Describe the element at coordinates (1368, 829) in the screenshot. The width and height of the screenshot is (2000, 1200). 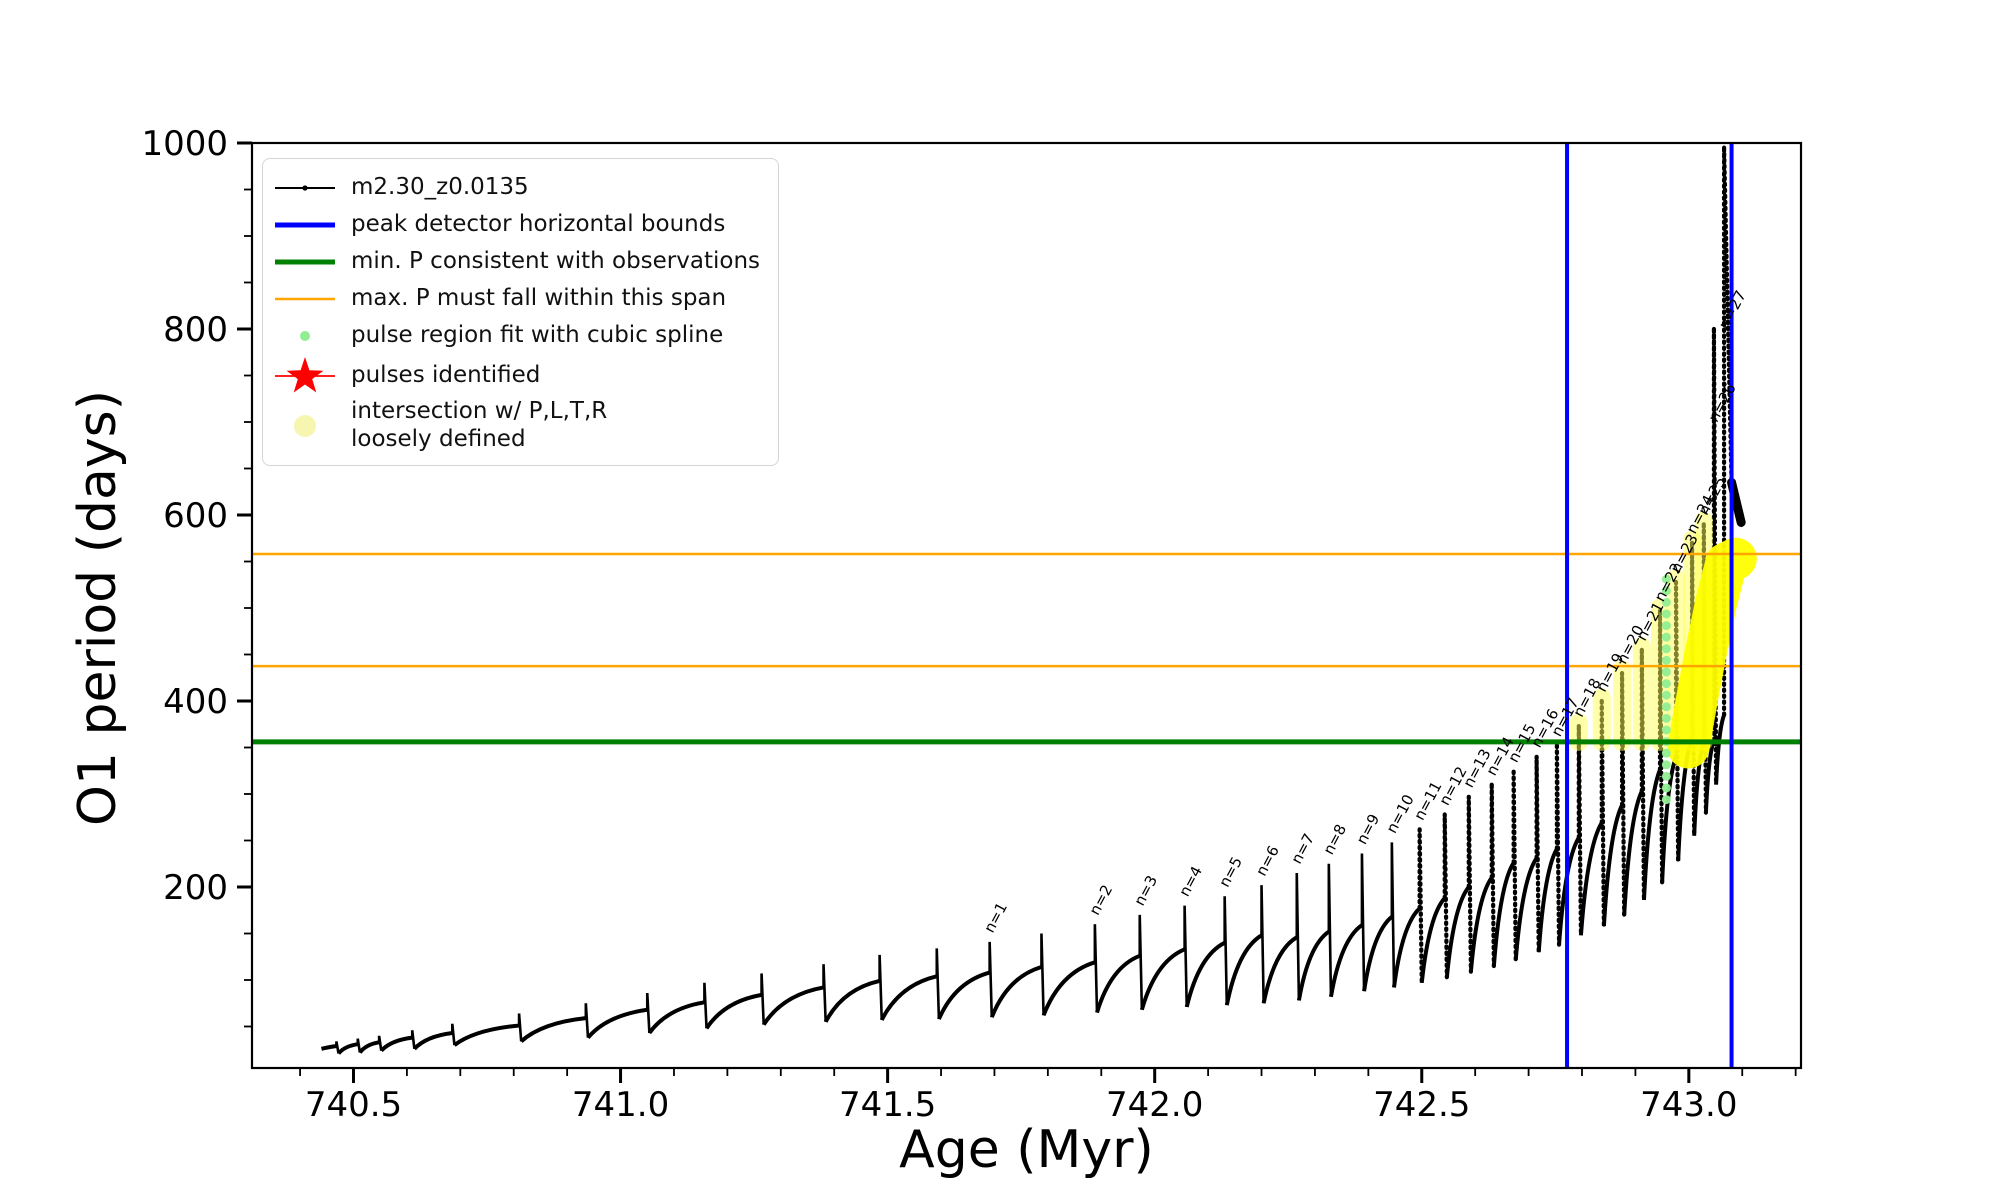
I see `pulse-number-label: n=9` at that location.